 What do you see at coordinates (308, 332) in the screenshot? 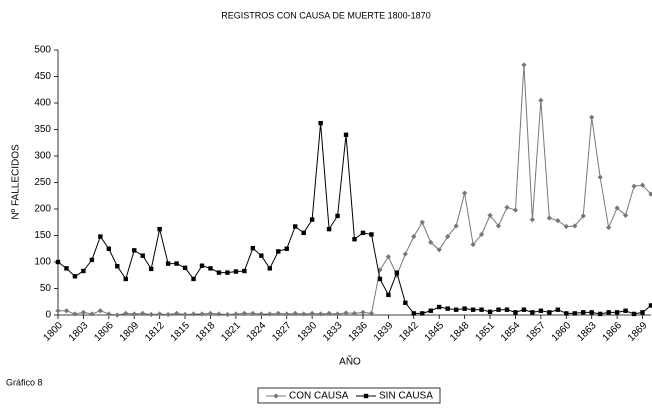
I see `x-tick-label: 1830` at bounding box center [308, 332].